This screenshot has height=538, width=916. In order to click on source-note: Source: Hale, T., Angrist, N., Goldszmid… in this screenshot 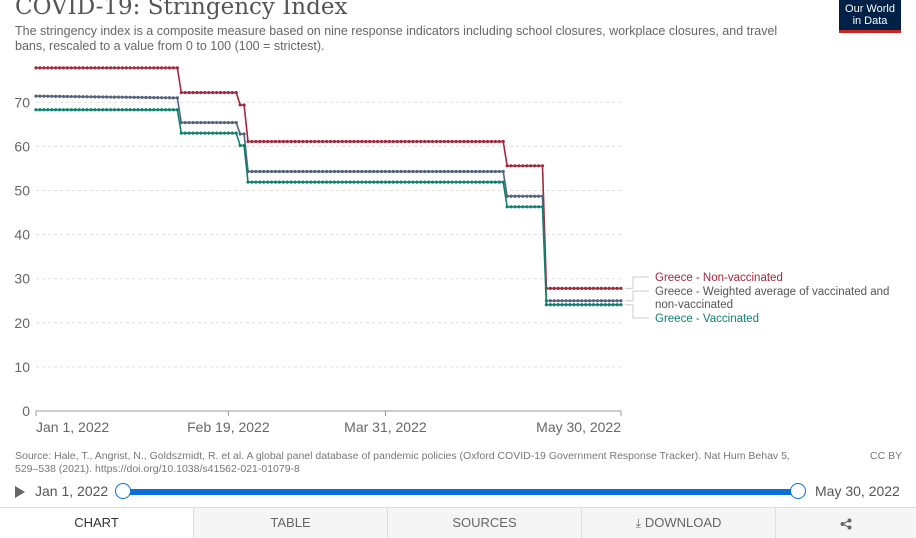, I will do `click(402, 462)`.